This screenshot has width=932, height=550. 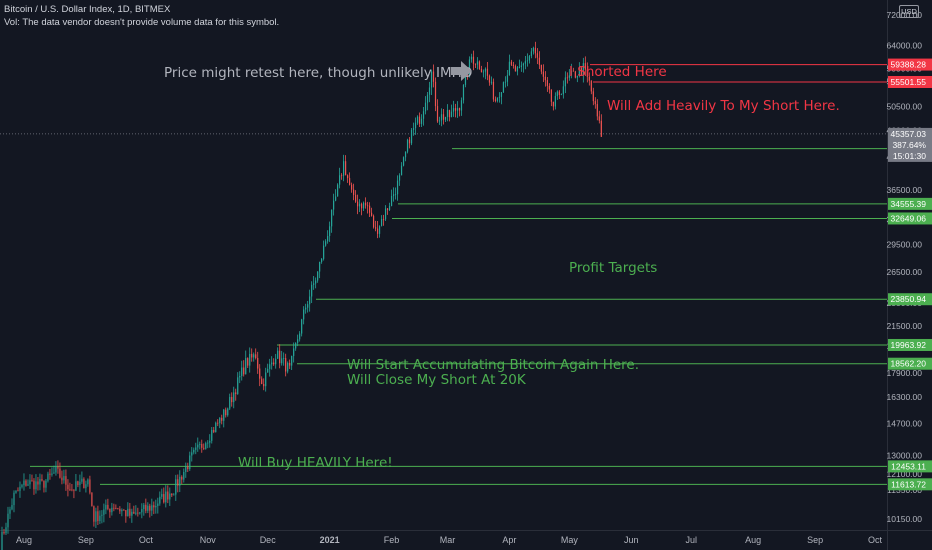 I want to click on y-tick-label: 64000.00, so click(x=905, y=45).